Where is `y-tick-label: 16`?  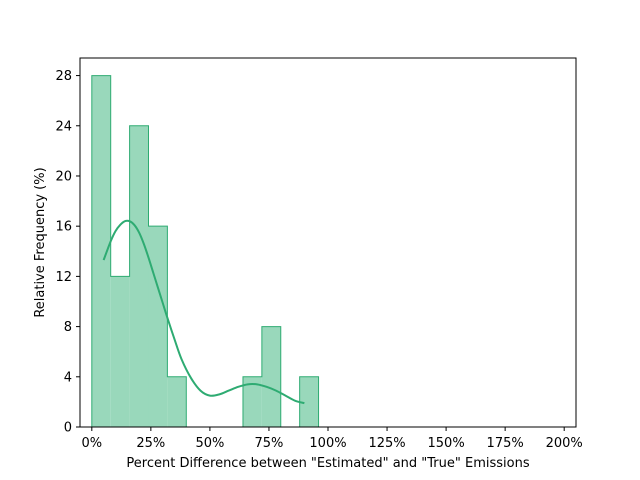
y-tick-label: 16 is located at coordinates (63, 227).